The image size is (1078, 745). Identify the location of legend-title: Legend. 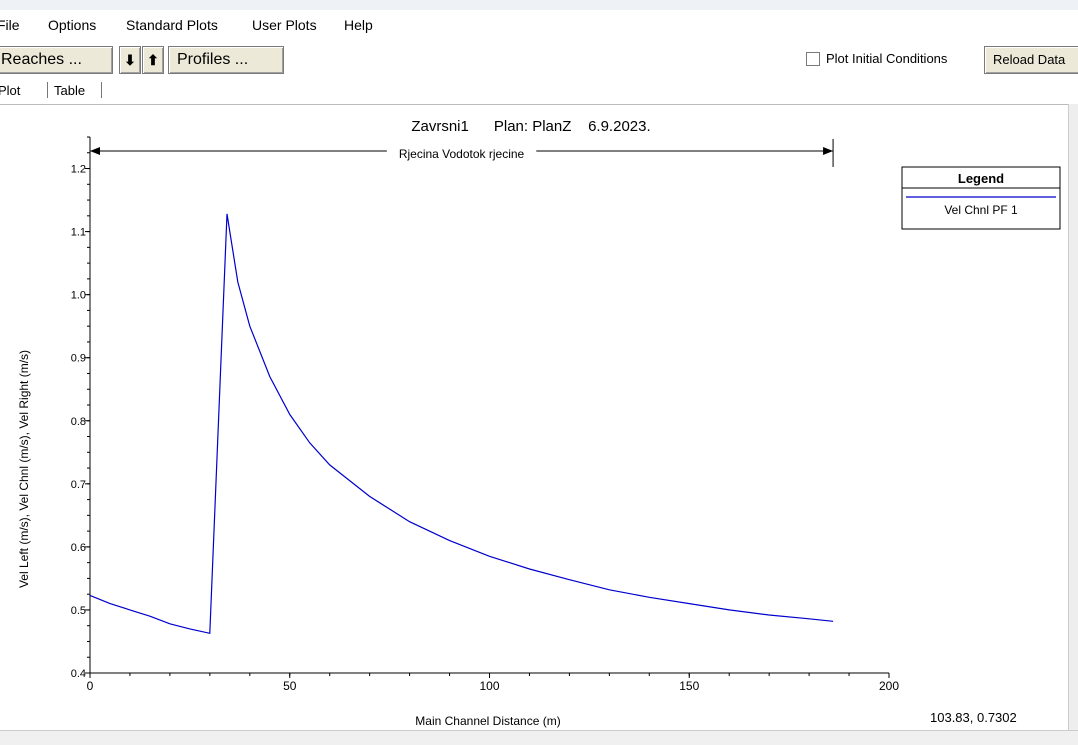
(981, 178).